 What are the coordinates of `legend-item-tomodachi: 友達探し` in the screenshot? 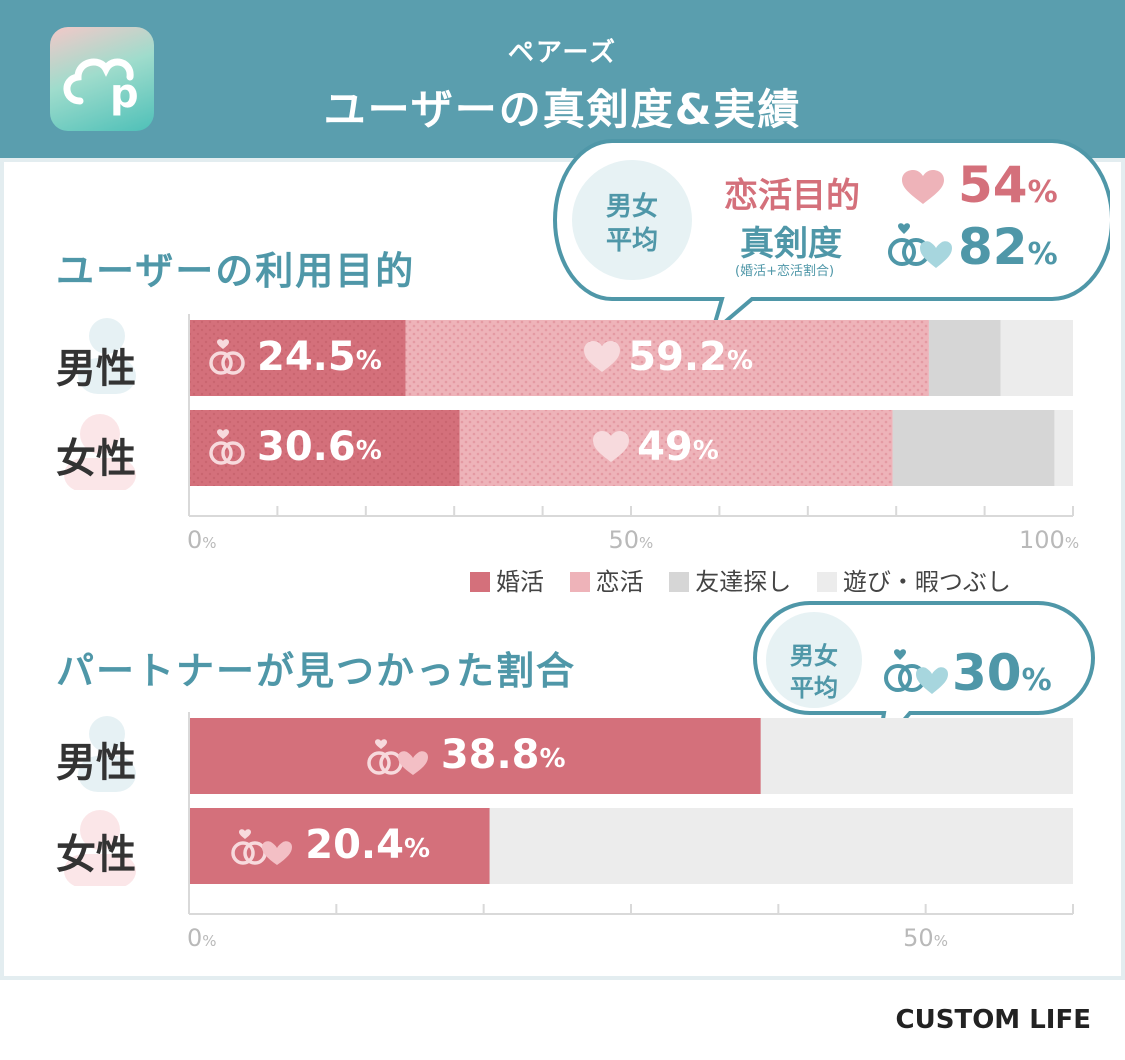 It's located at (730, 582).